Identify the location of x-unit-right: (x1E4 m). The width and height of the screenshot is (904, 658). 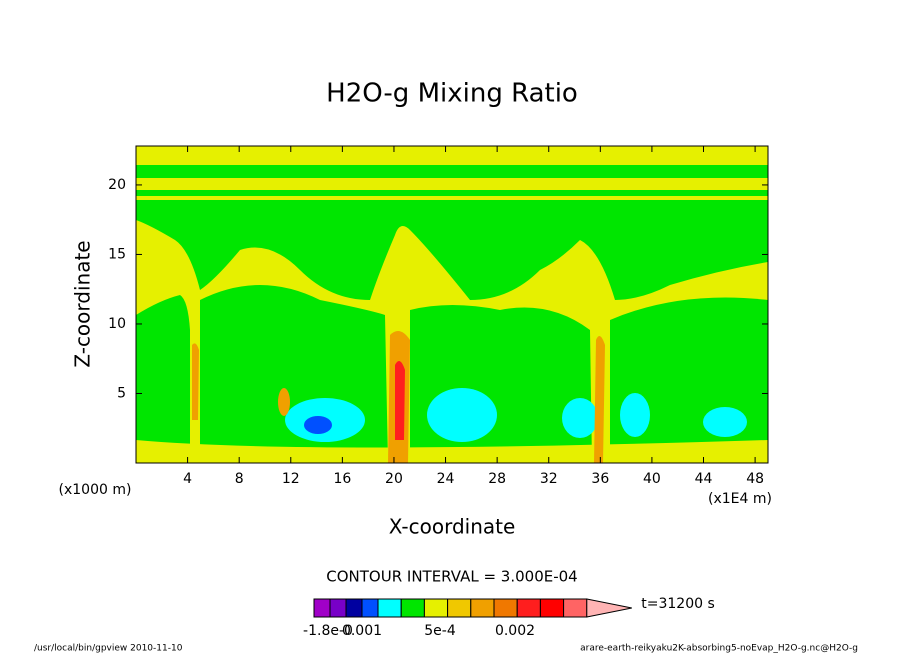
(740, 499).